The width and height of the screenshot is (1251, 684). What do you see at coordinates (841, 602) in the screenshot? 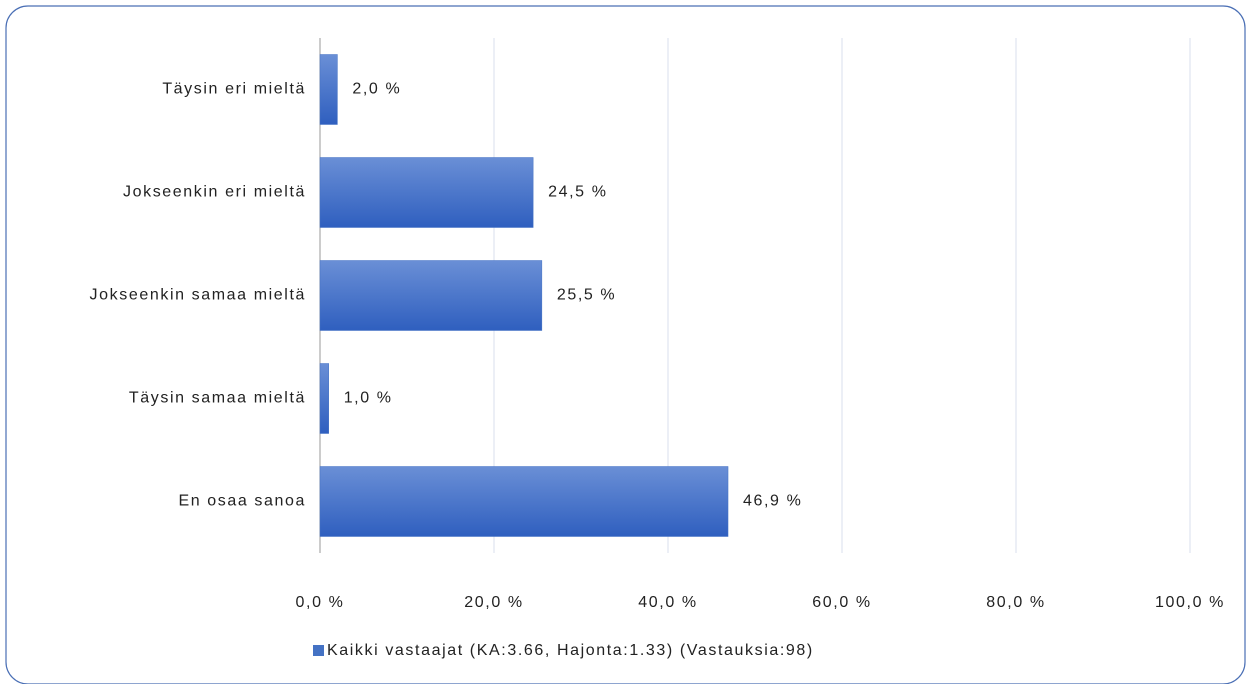
I see `x-tick-label: 60,0 %` at bounding box center [841, 602].